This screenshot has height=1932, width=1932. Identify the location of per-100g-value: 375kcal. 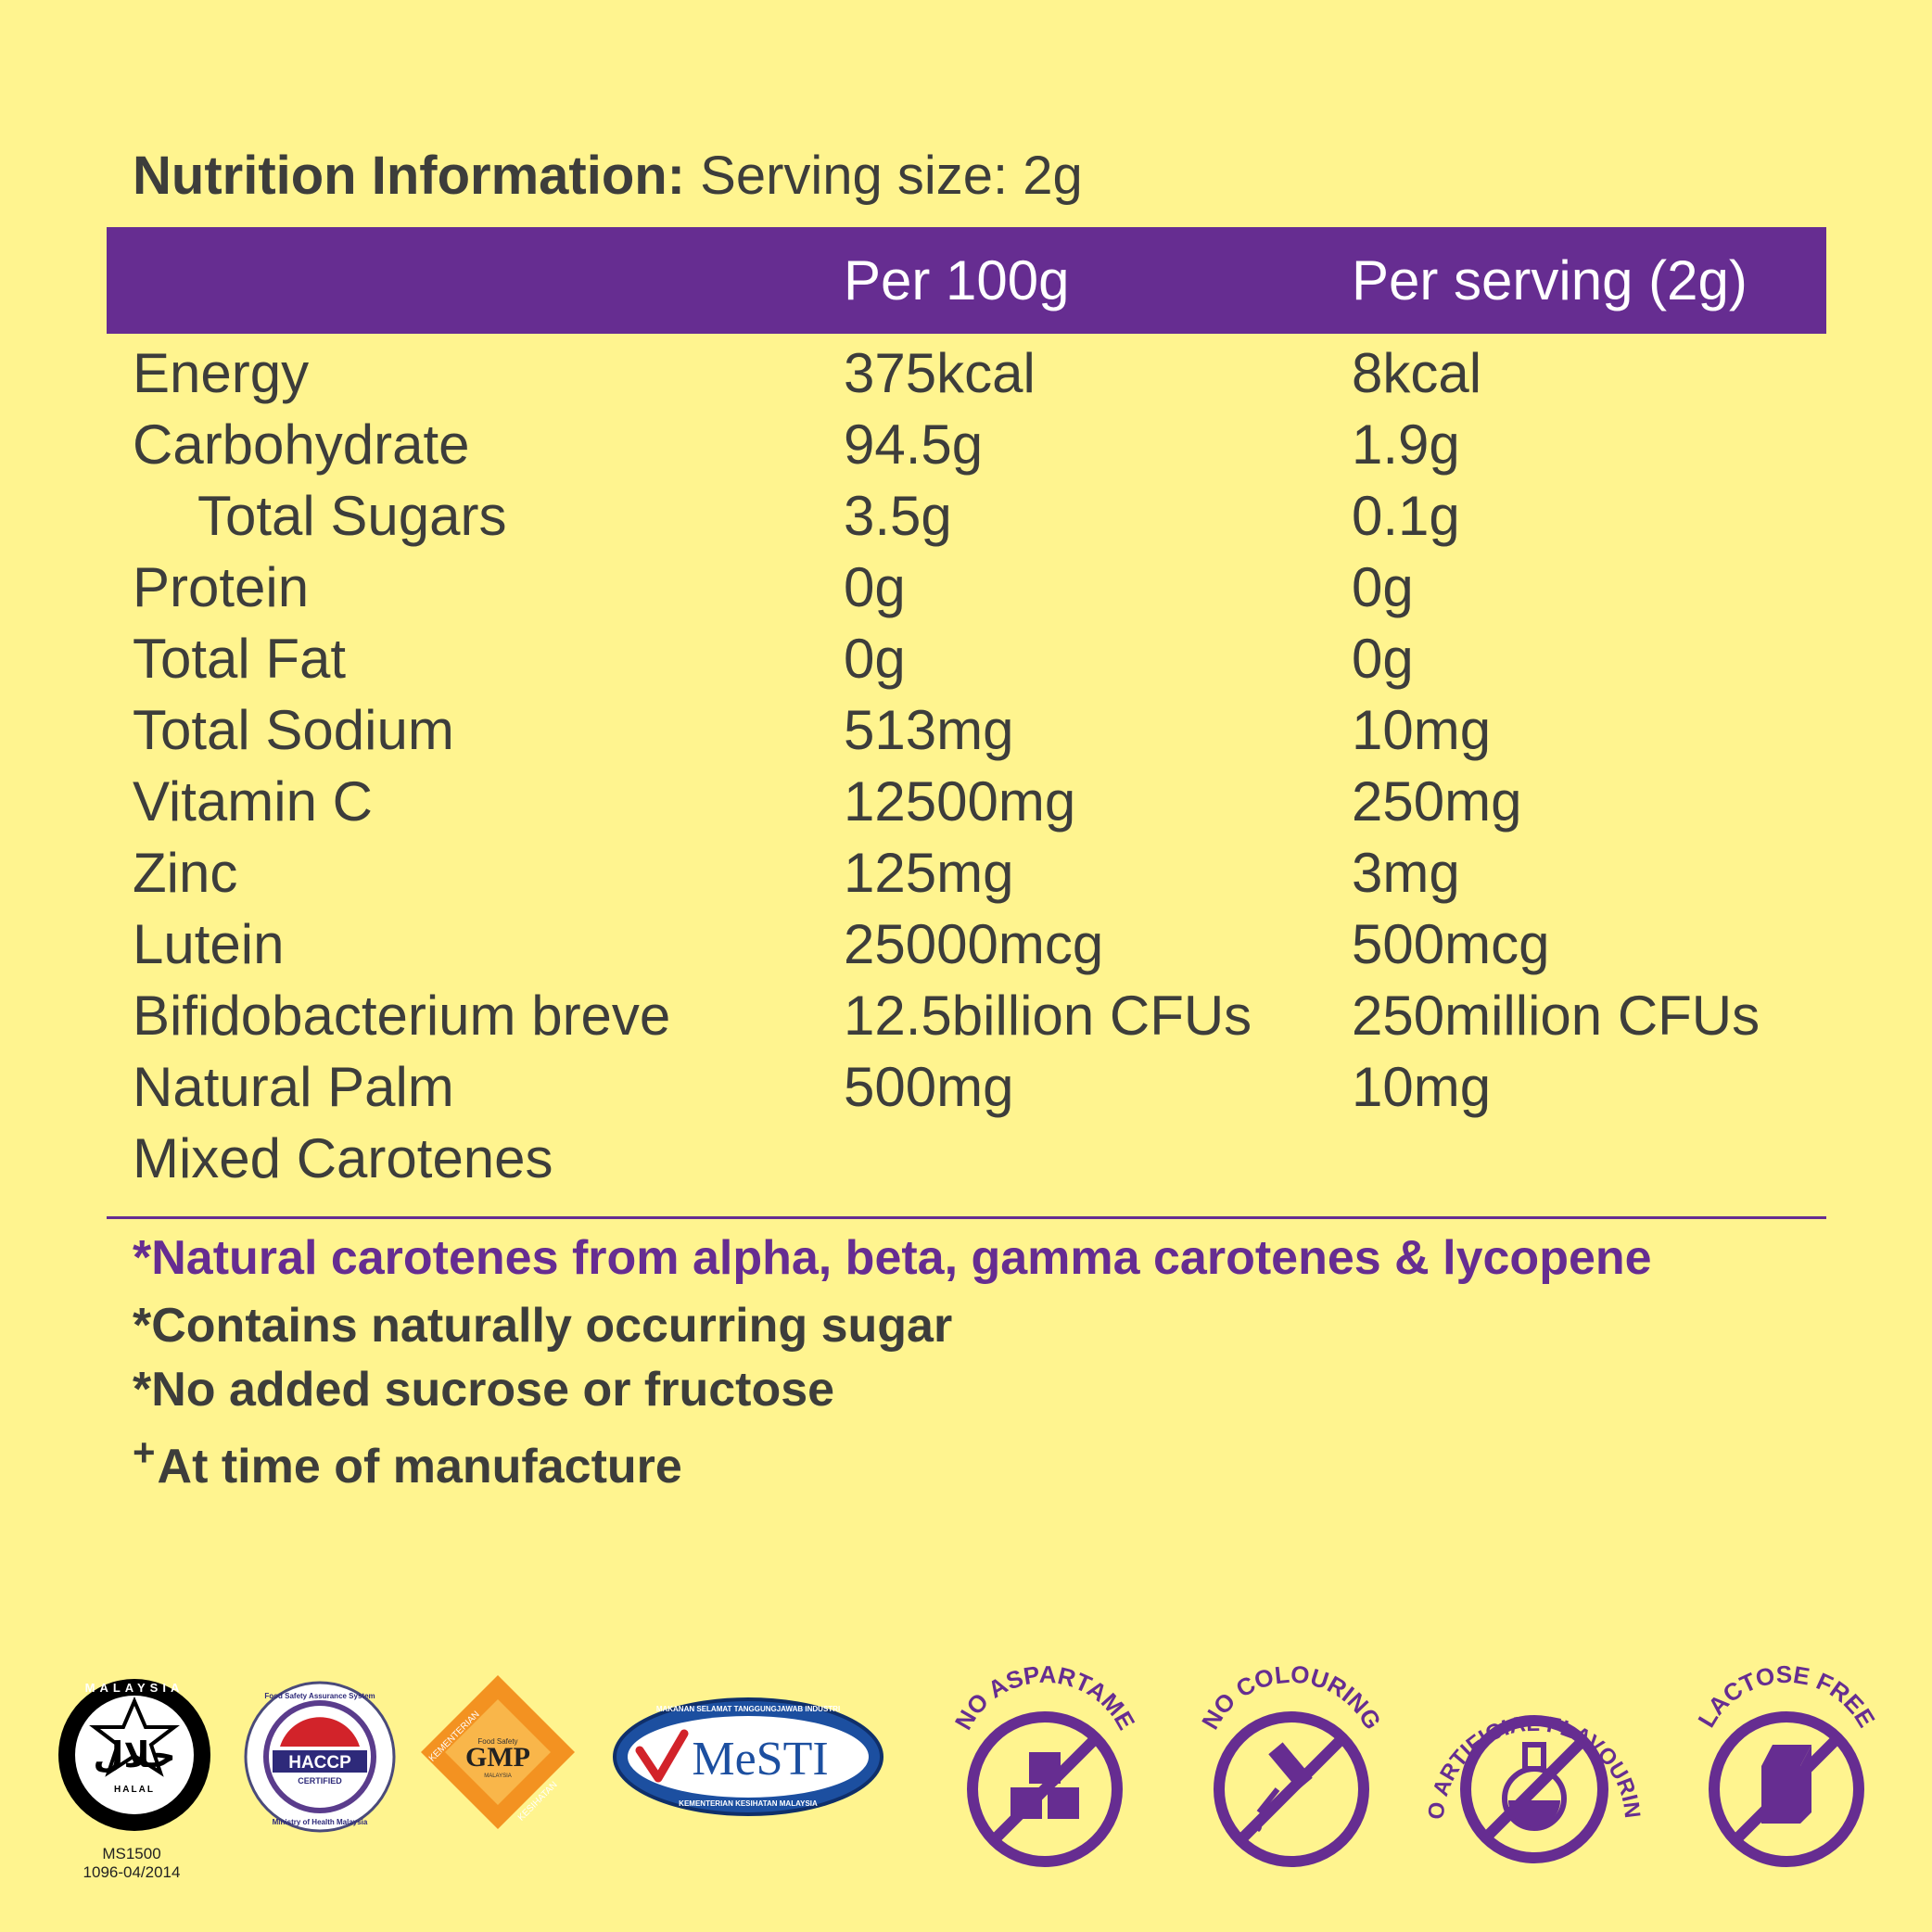
(940, 373).